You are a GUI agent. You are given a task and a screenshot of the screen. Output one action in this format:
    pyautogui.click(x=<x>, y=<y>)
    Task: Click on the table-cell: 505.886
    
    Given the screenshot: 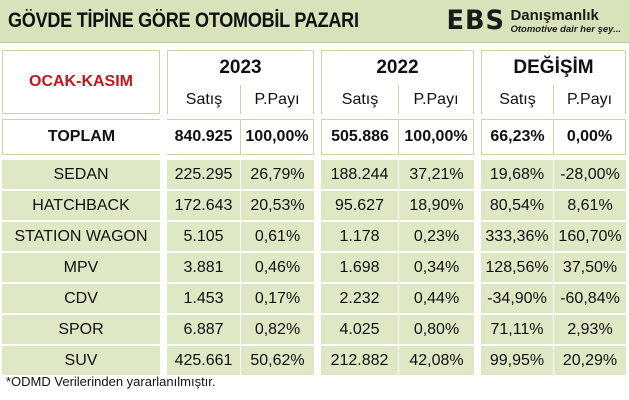 What is the action you would take?
    pyautogui.click(x=360, y=137)
    